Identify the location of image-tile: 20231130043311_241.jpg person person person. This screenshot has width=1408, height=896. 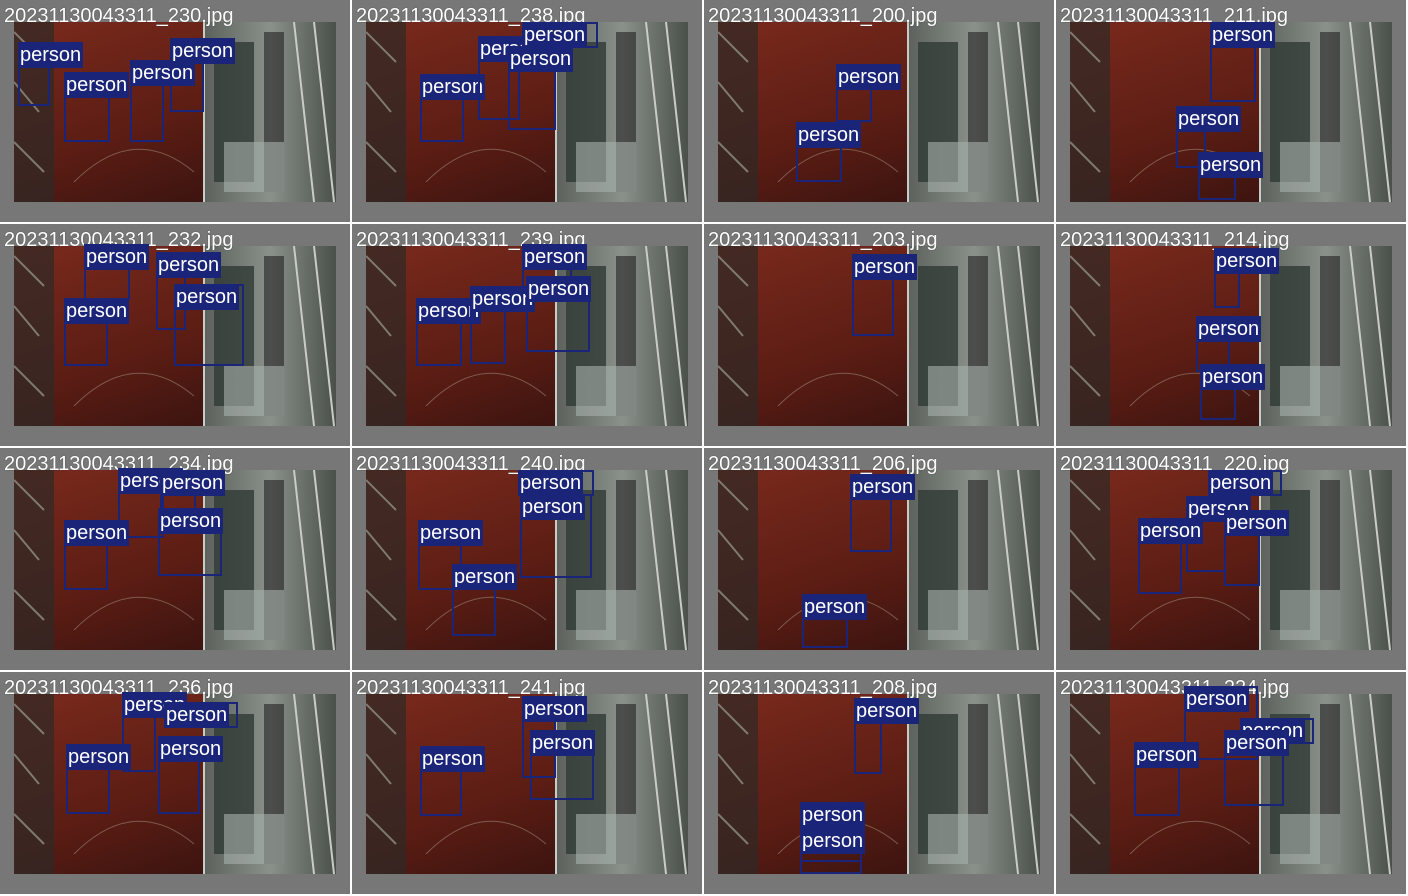
(527, 783).